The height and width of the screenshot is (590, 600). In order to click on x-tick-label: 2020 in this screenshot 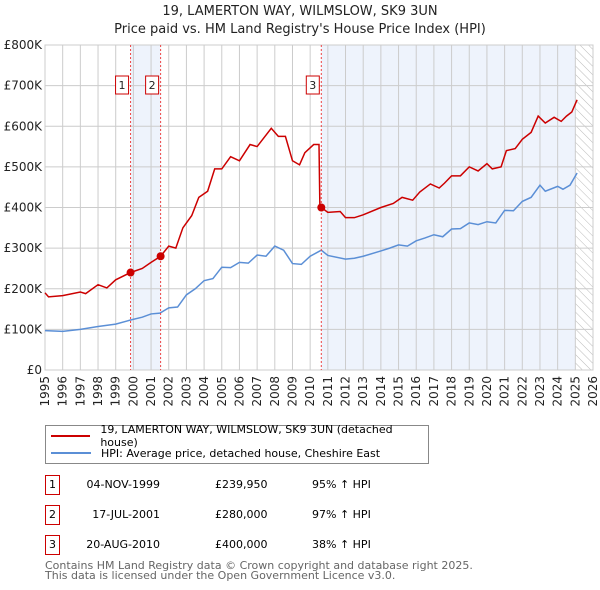, I will do `click(487, 391)`.